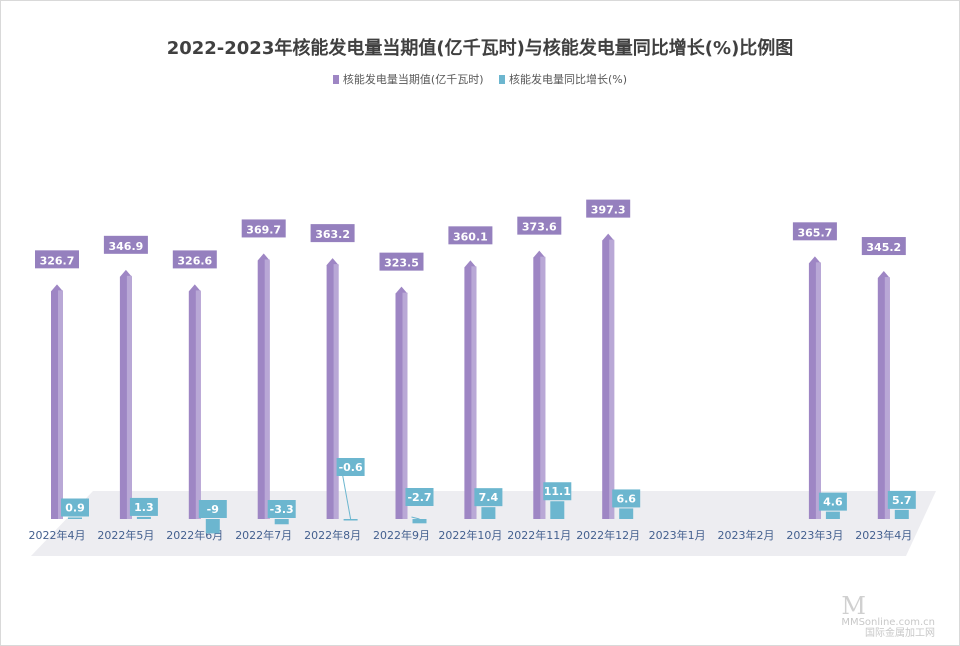 Image resolution: width=960 pixels, height=646 pixels. Describe the element at coordinates (470, 535) in the screenshot. I see `x-tick-label: 2022年10月` at that location.